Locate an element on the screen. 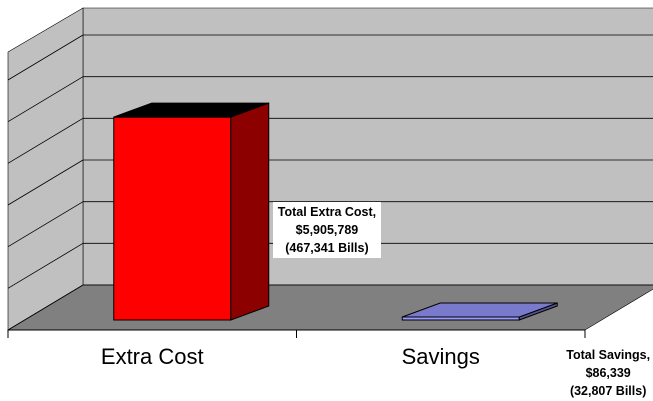 The width and height of the screenshot is (653, 401). floor is located at coordinates (329, 307).